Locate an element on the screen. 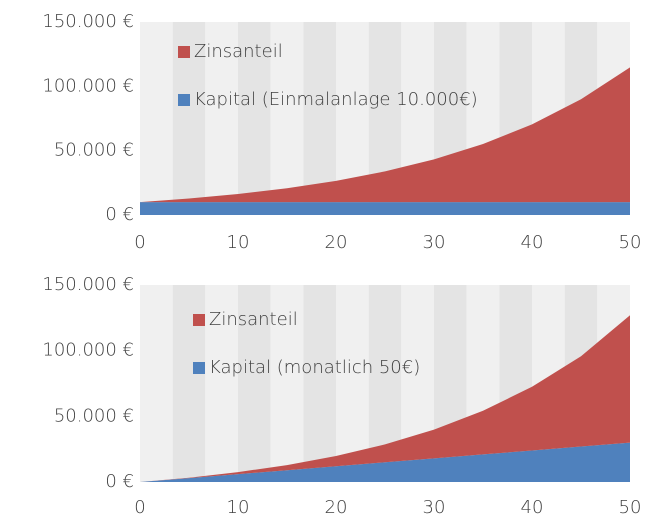 The width and height of the screenshot is (647, 521). area is located at coordinates (385, 208).